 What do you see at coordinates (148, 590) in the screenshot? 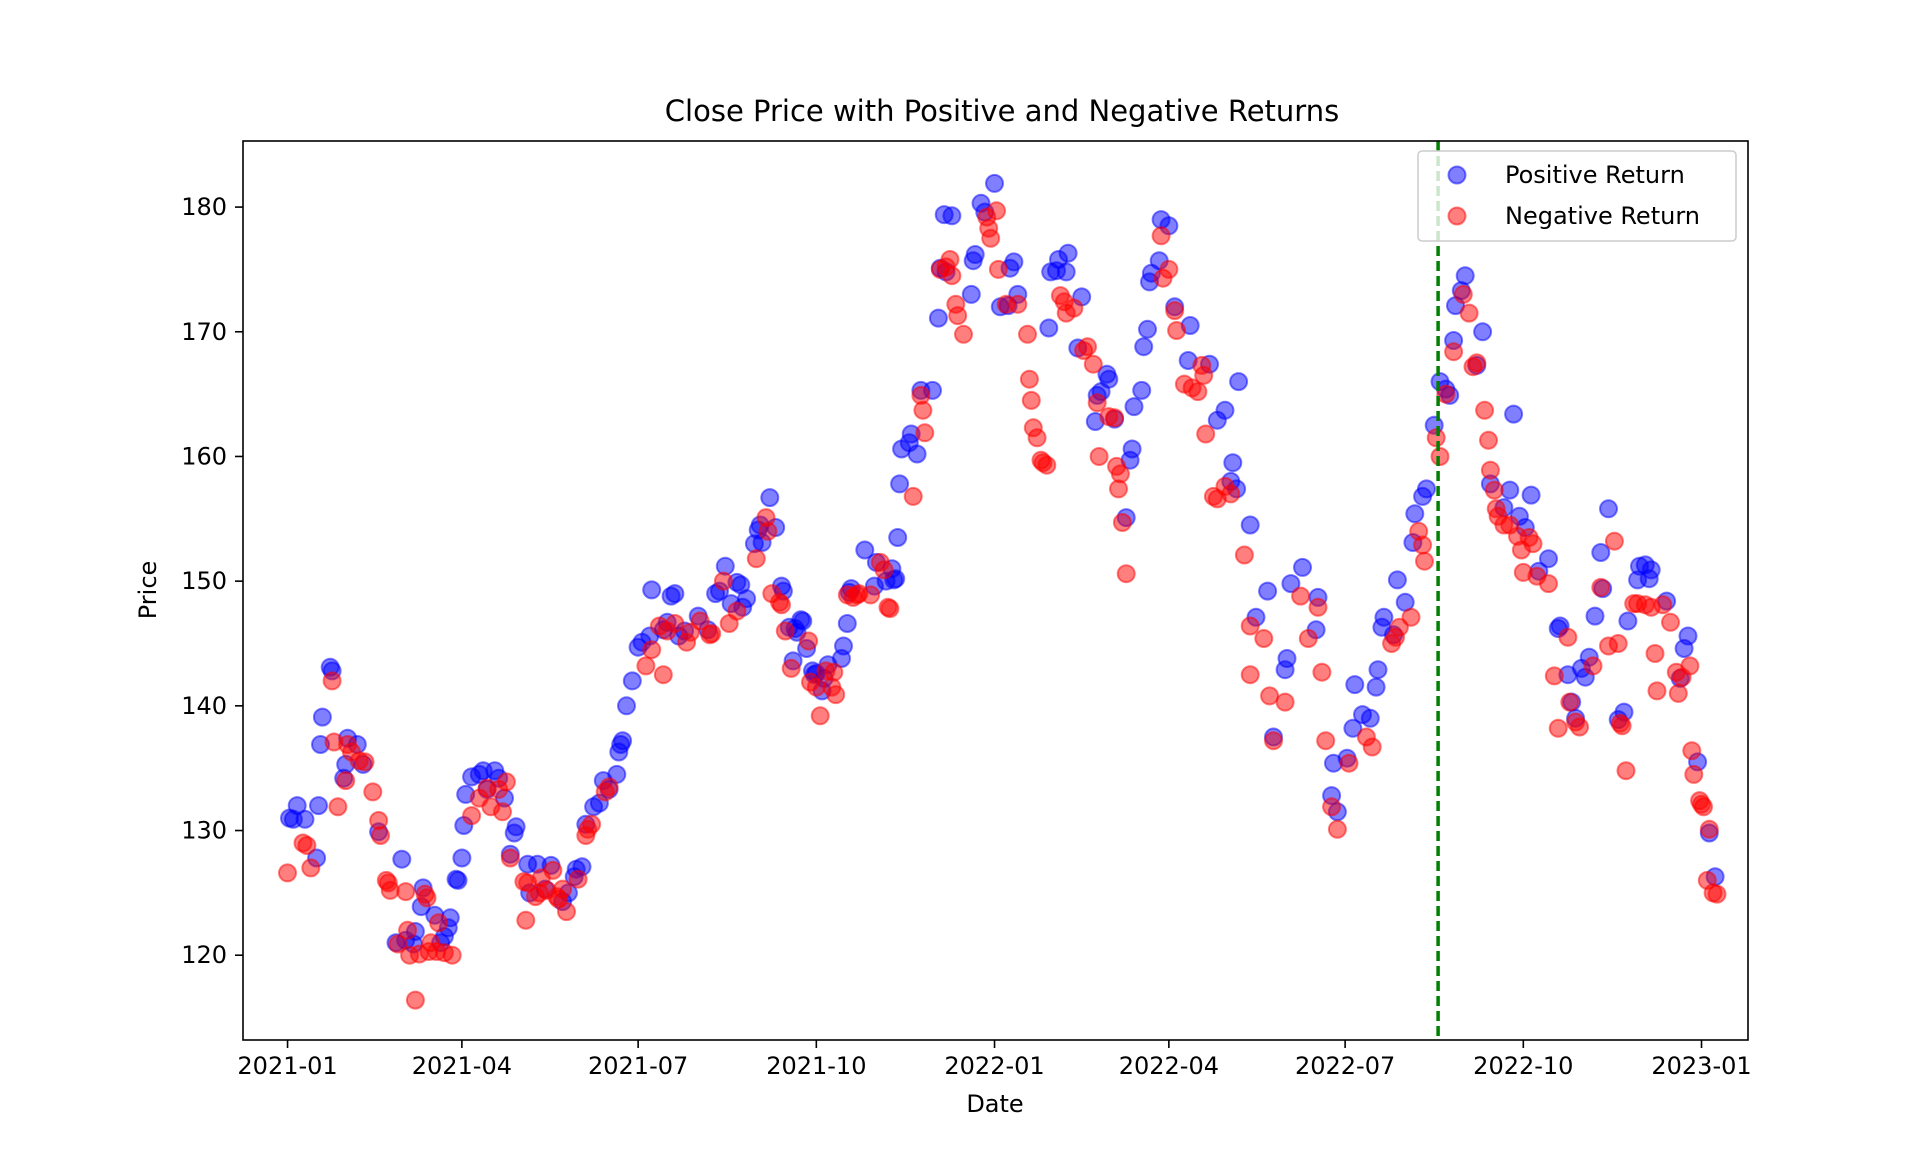
I see `y-axis-label: Price` at bounding box center [148, 590].